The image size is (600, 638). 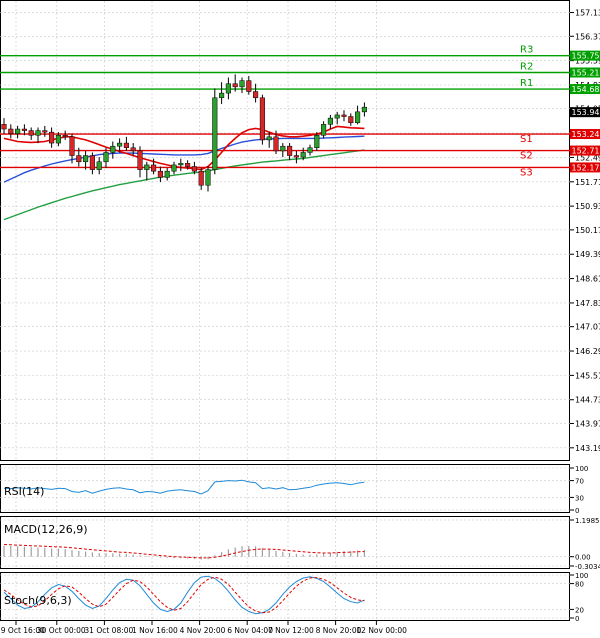 What do you see at coordinates (291, 630) in the screenshot?
I see `time-tick-label: 7 Nov 12:00` at bounding box center [291, 630].